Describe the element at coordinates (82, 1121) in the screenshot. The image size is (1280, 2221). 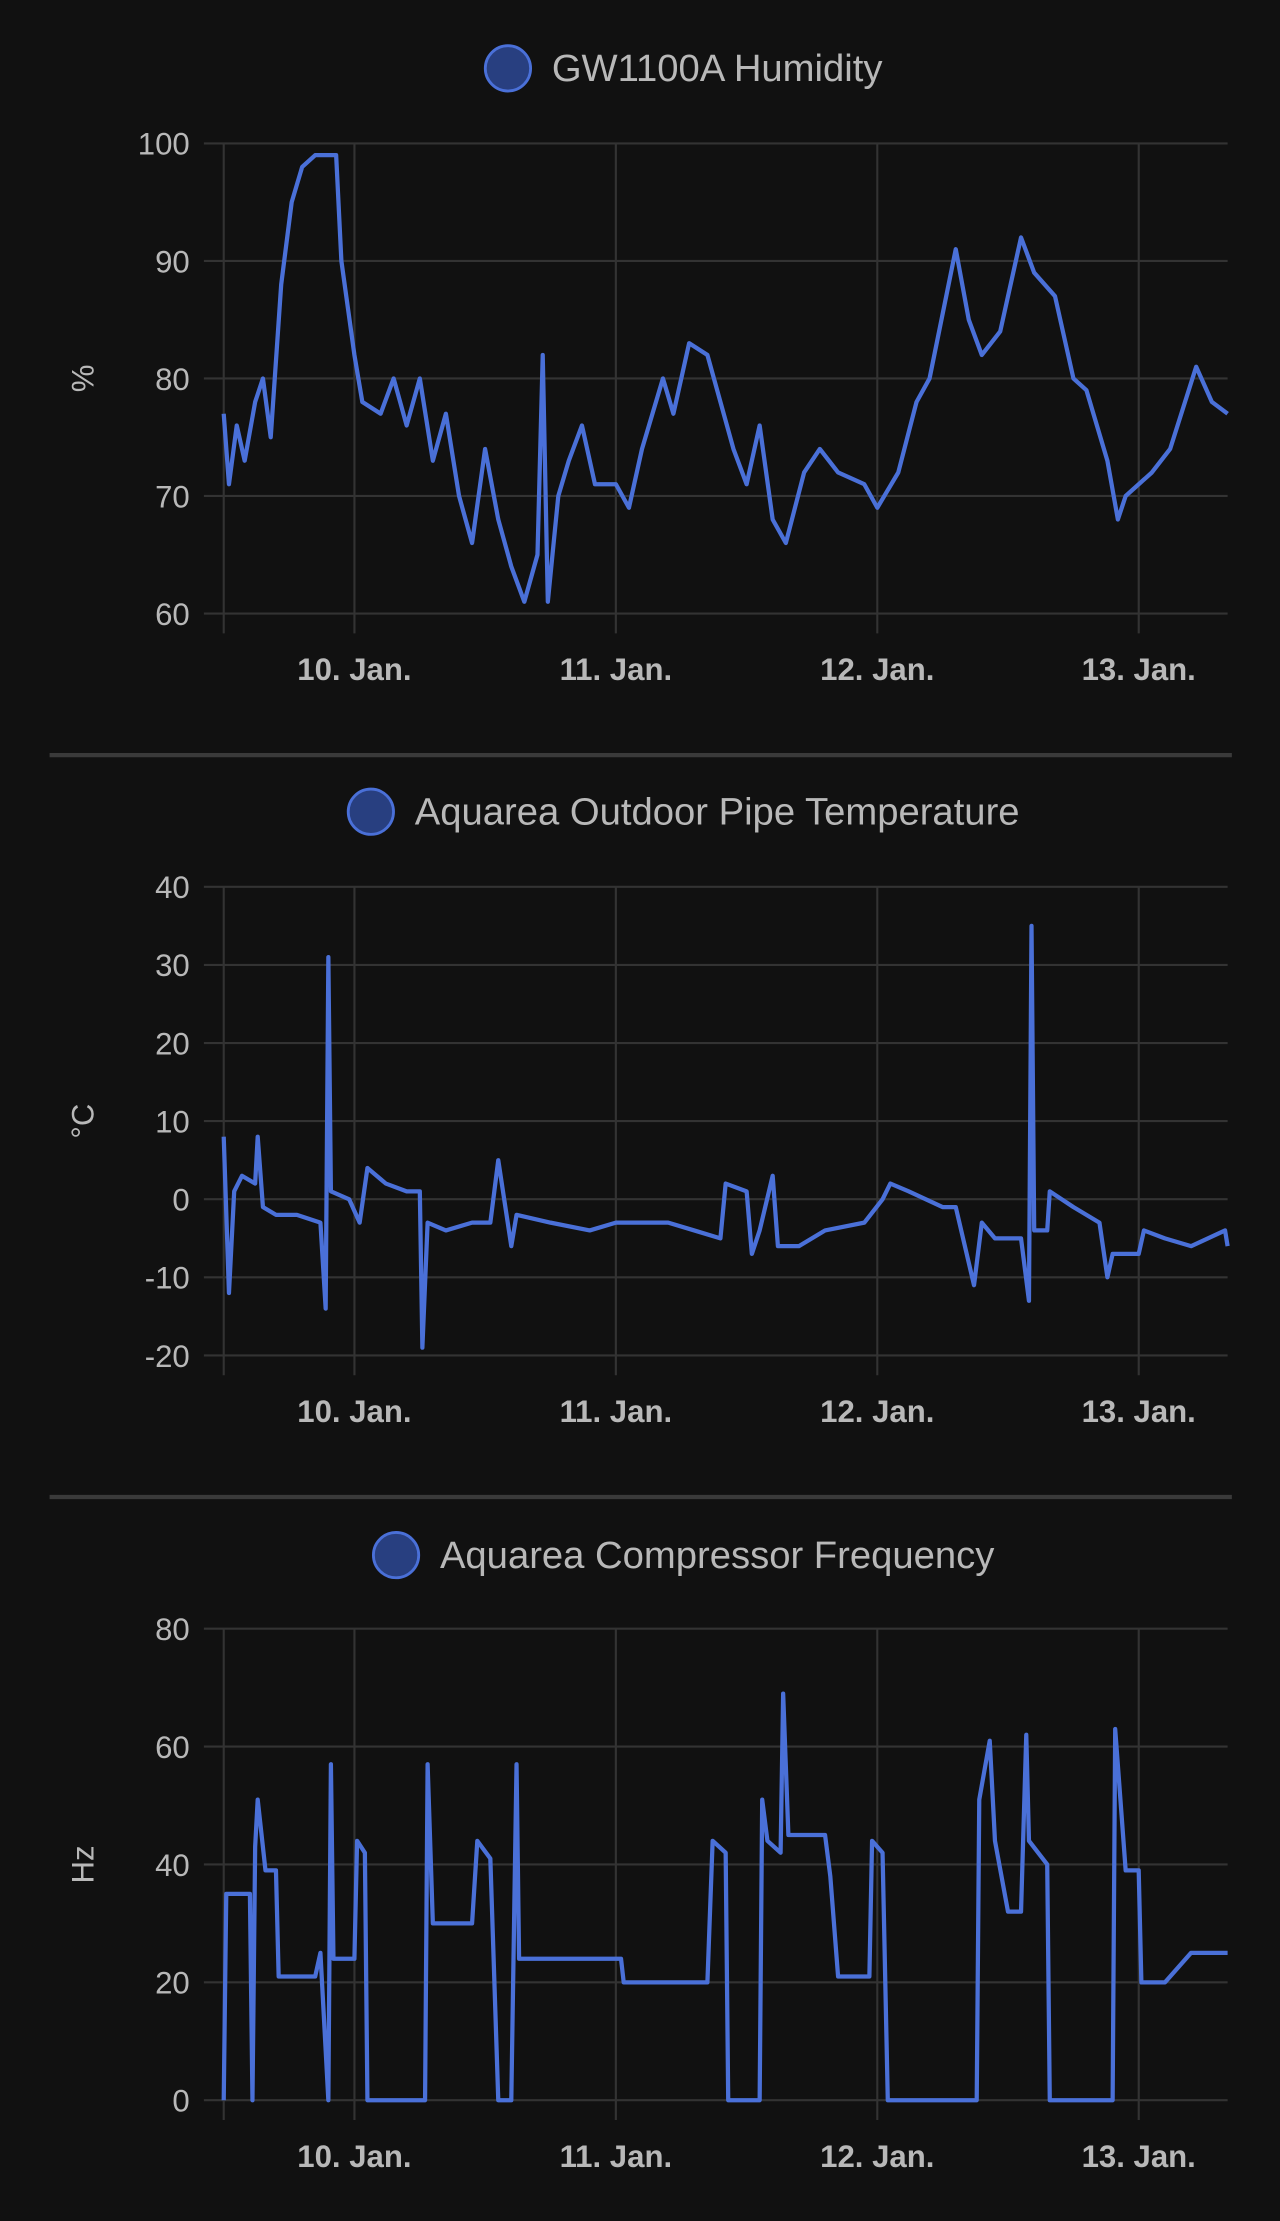
I see `y-axis-label: °C` at that location.